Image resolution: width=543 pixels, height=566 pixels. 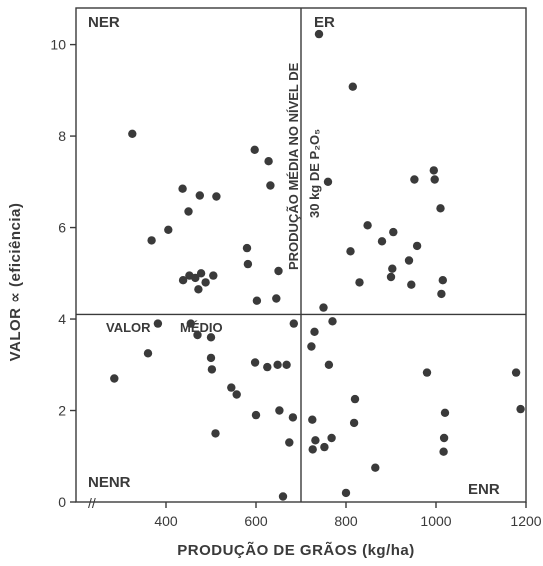 I want to click on x-tick-label: 600, so click(x=256, y=521).